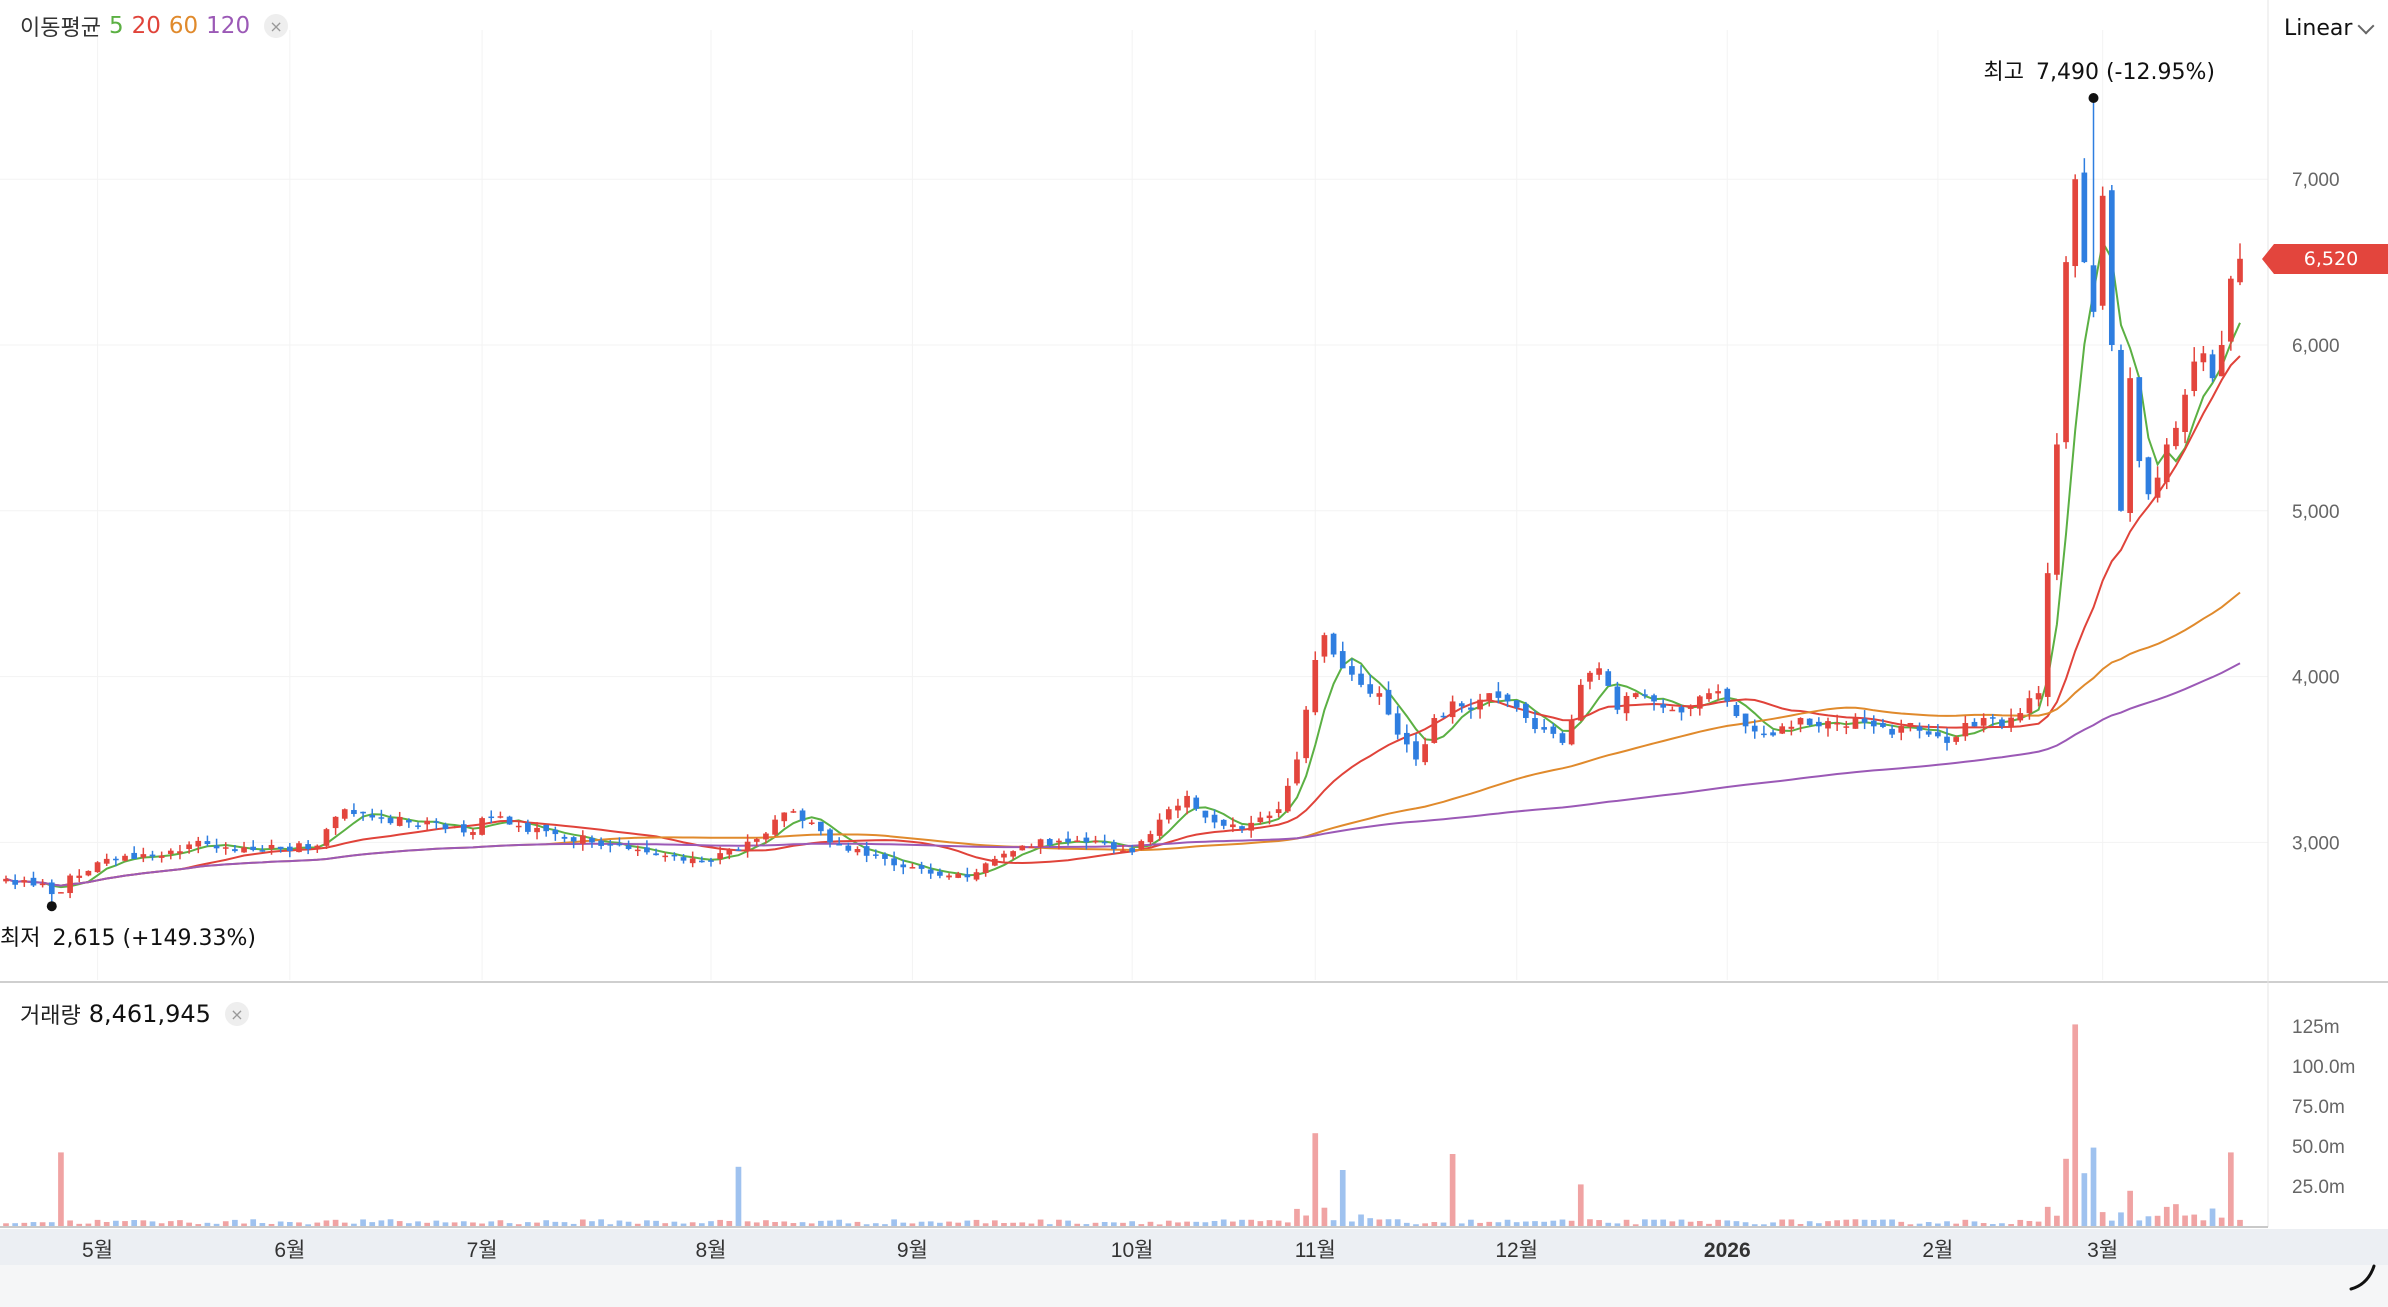 The image size is (2388, 1307). I want to click on ma-120-label: 120, so click(228, 26).